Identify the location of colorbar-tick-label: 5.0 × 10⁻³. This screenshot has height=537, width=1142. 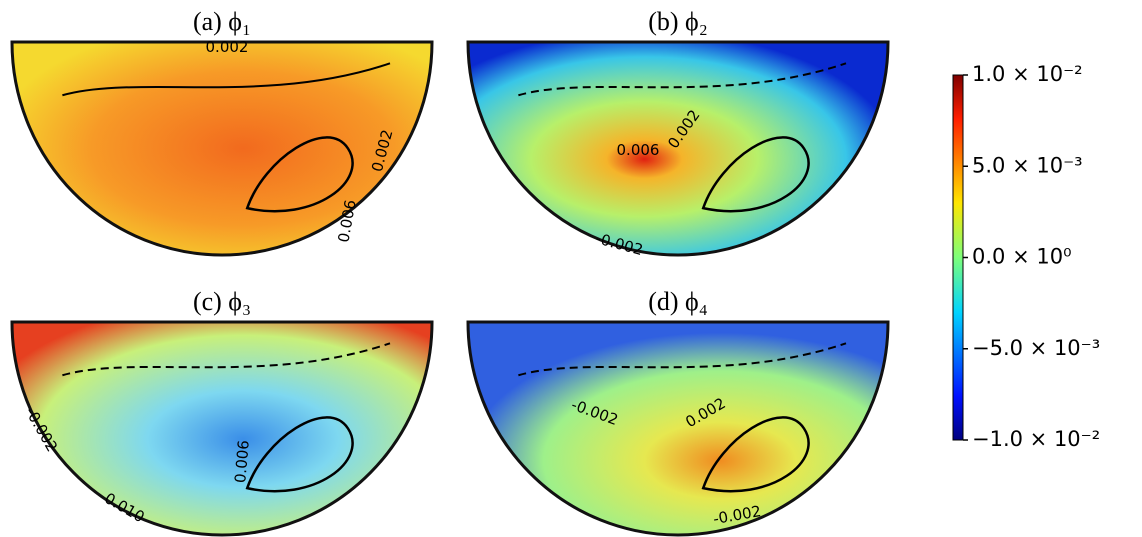
(1027, 165).